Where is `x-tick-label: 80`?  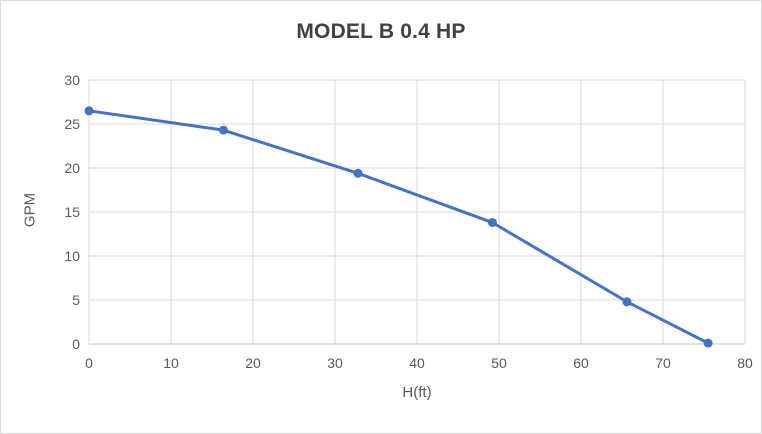 x-tick-label: 80 is located at coordinates (745, 363).